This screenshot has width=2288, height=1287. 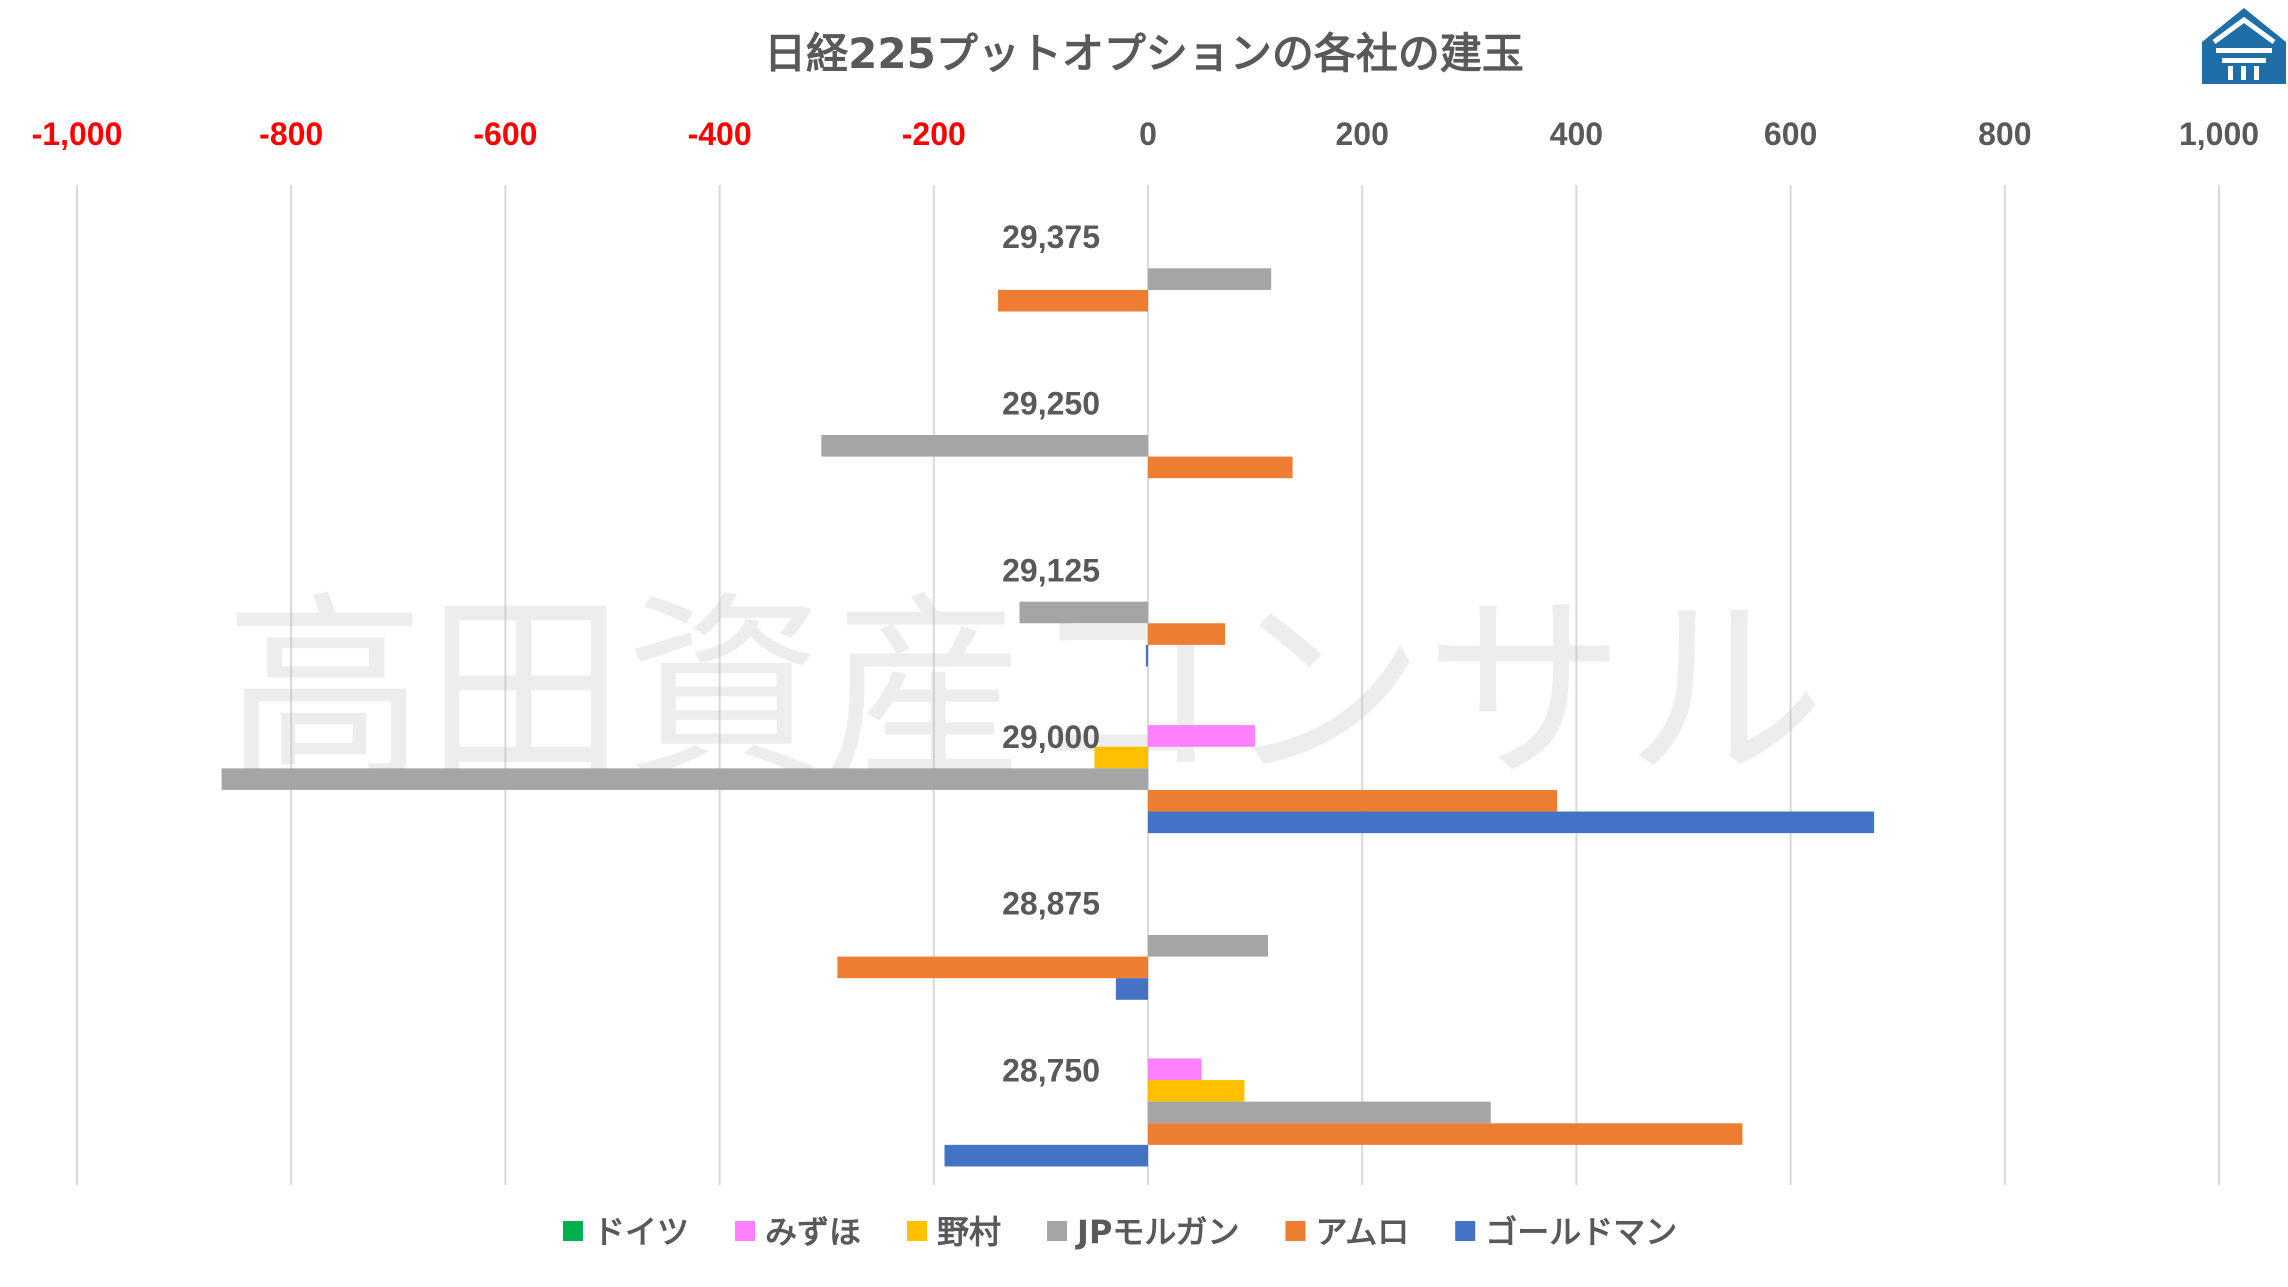 I want to click on x-tick-label: 1,000, so click(x=2219, y=134).